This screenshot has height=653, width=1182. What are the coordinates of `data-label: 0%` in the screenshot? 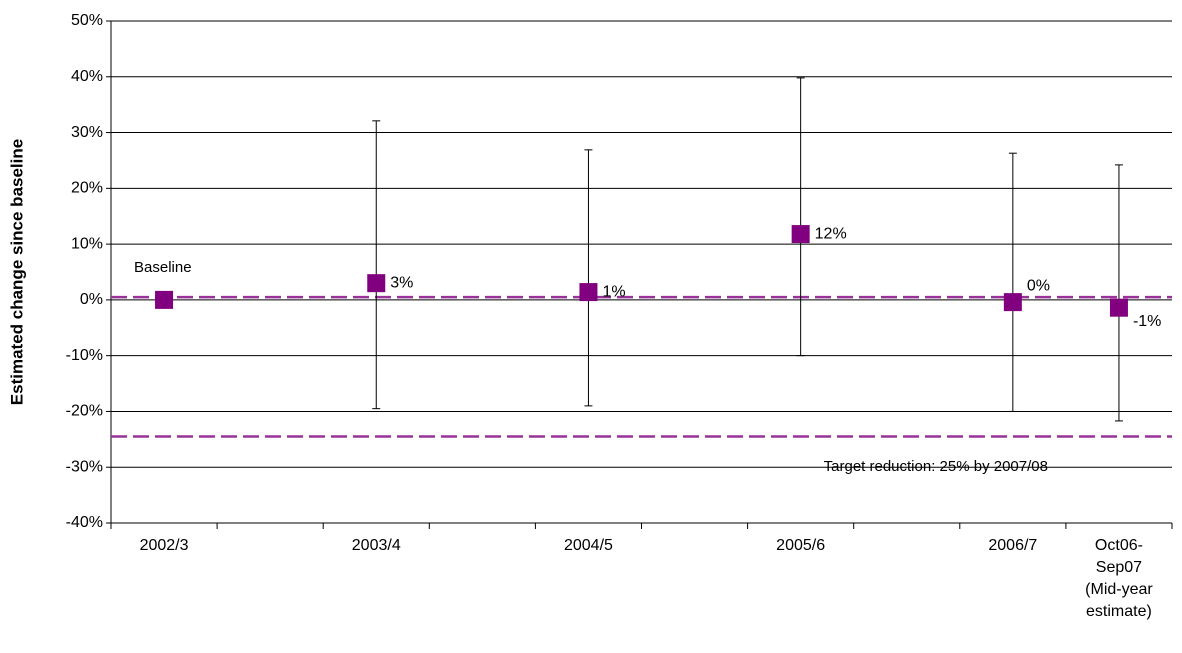 It's located at (1038, 285).